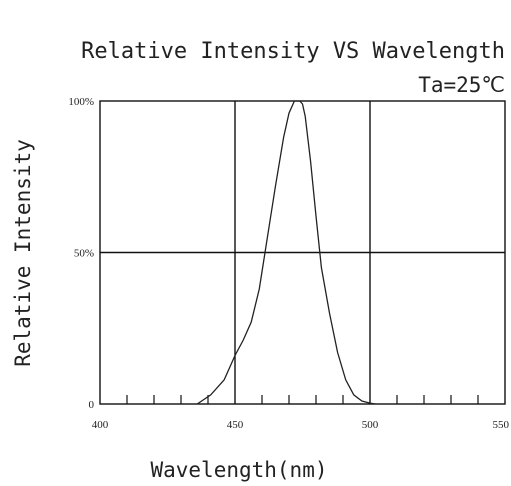 The image size is (511, 486). I want to click on x-minor-ticks, so click(302, 399).